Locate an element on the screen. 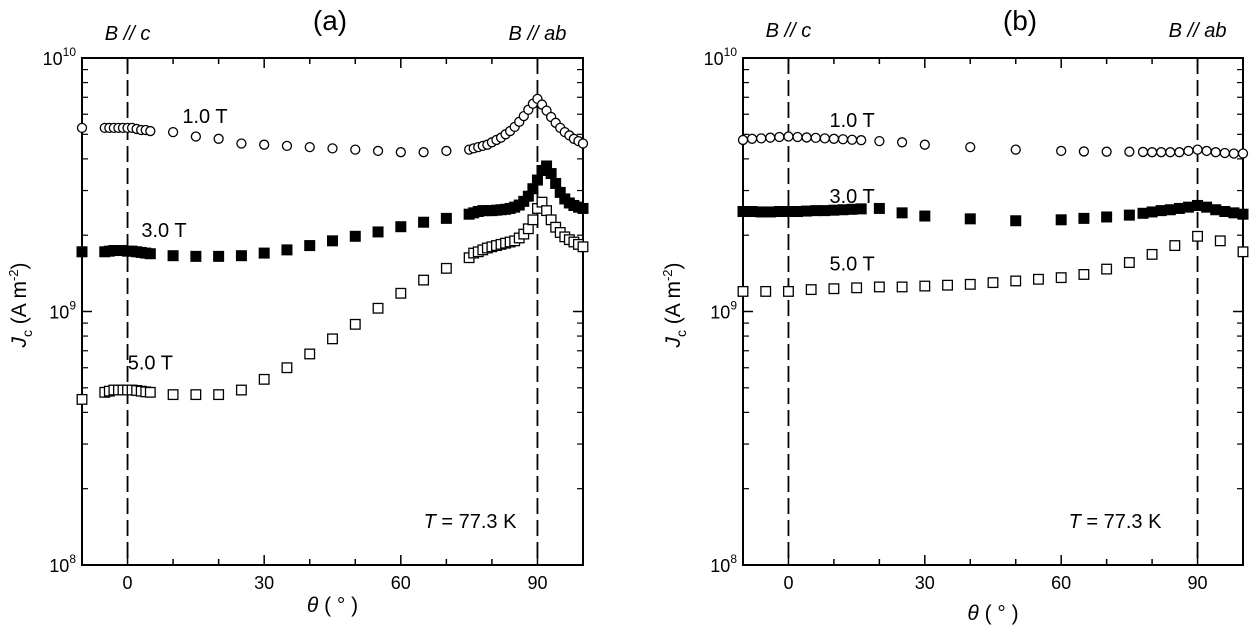 The image size is (1251, 629). series-30t is located at coordinates (332, 211).